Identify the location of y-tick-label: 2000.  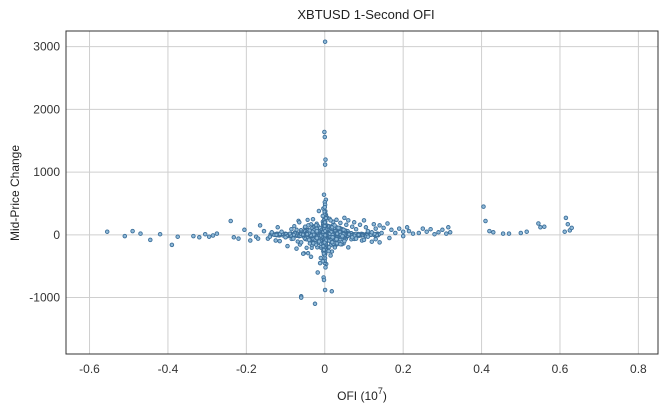
(46, 109).